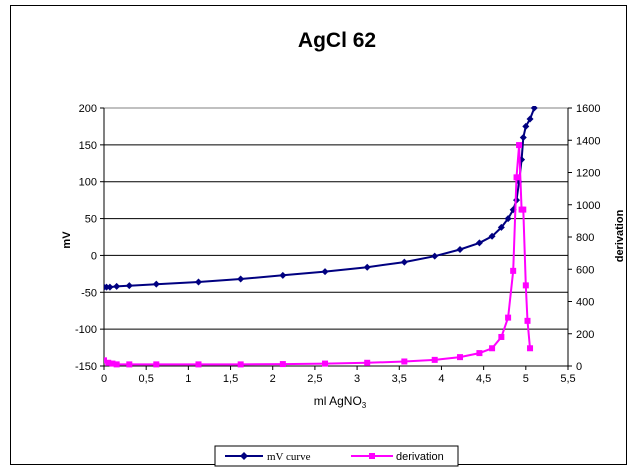 The height and width of the screenshot is (470, 638). I want to click on y-left-tick-label: 0, so click(94, 256).